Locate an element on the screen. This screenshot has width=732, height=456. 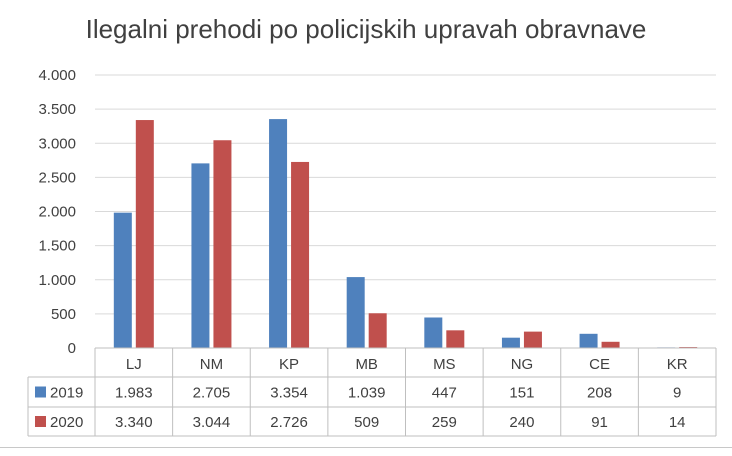
data-label: 208 is located at coordinates (599, 393).